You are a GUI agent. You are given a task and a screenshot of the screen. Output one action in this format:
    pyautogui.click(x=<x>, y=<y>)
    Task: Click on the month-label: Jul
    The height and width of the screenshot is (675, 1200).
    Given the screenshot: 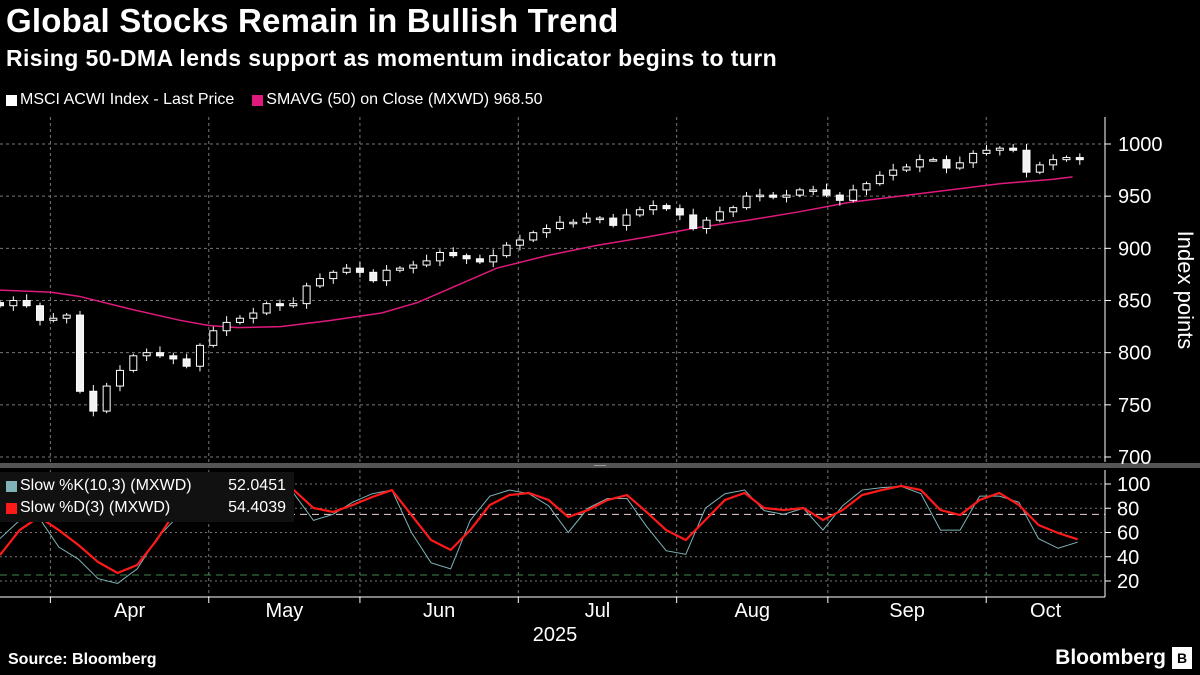 What is the action you would take?
    pyautogui.click(x=598, y=611)
    